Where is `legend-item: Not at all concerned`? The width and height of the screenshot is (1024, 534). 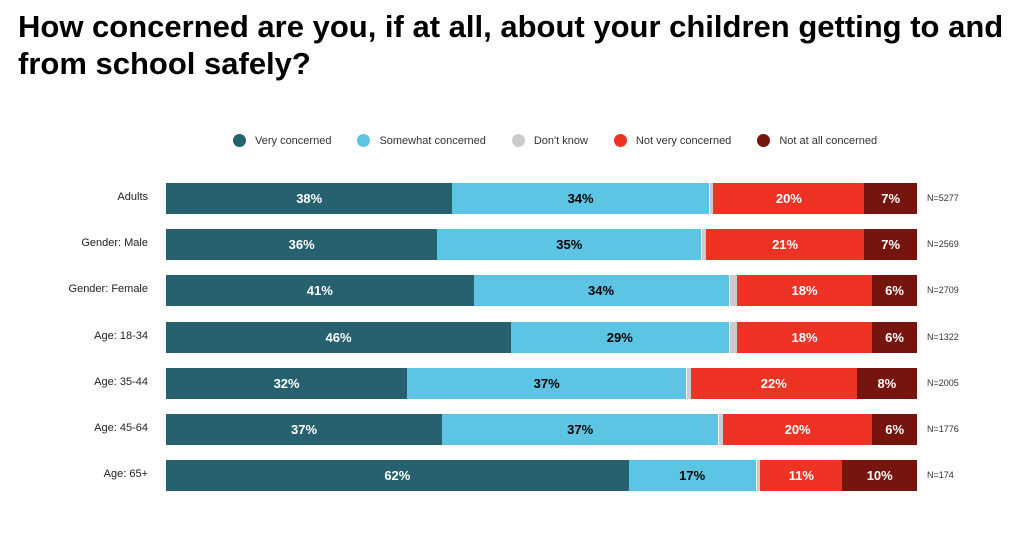
legend-item: Not at all concerned is located at coordinates (817, 140).